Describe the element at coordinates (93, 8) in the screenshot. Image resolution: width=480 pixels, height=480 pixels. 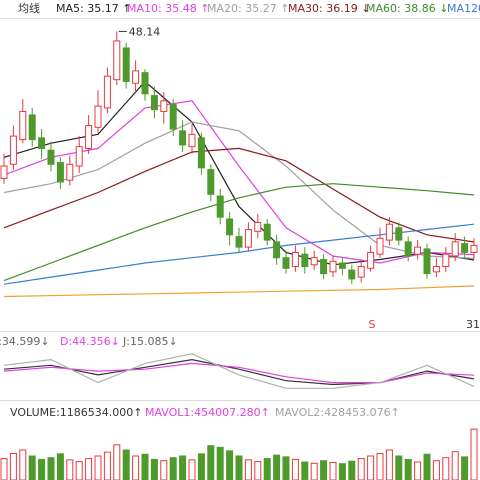
I see `ma-legend: MA5: 35.17 ↑` at that location.